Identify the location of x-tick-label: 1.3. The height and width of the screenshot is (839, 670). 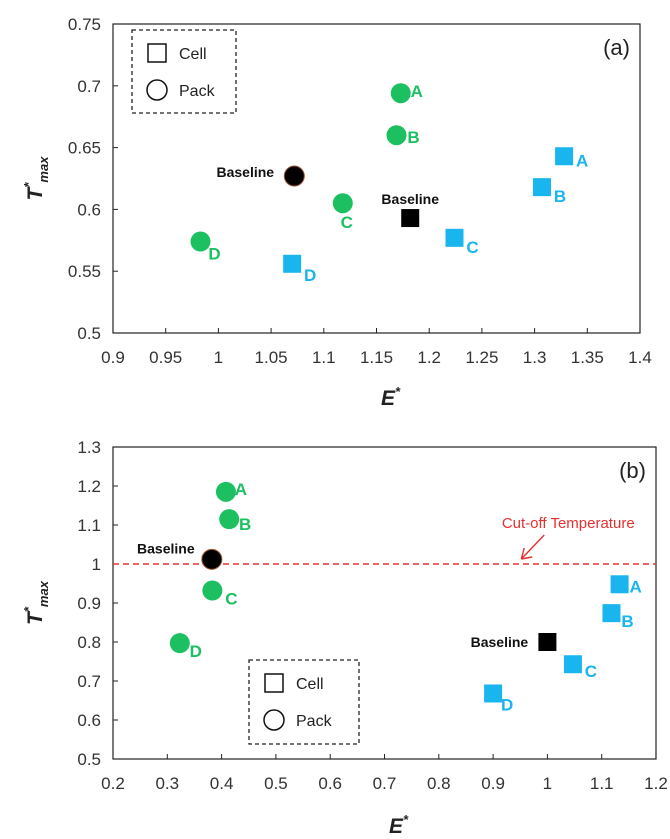
(535, 357).